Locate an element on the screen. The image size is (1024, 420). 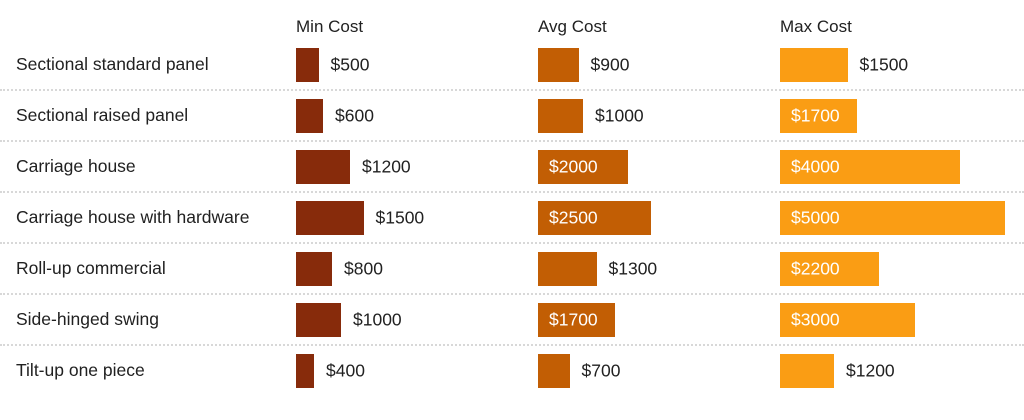
avg-cost-value: $1700 is located at coordinates (573, 319).